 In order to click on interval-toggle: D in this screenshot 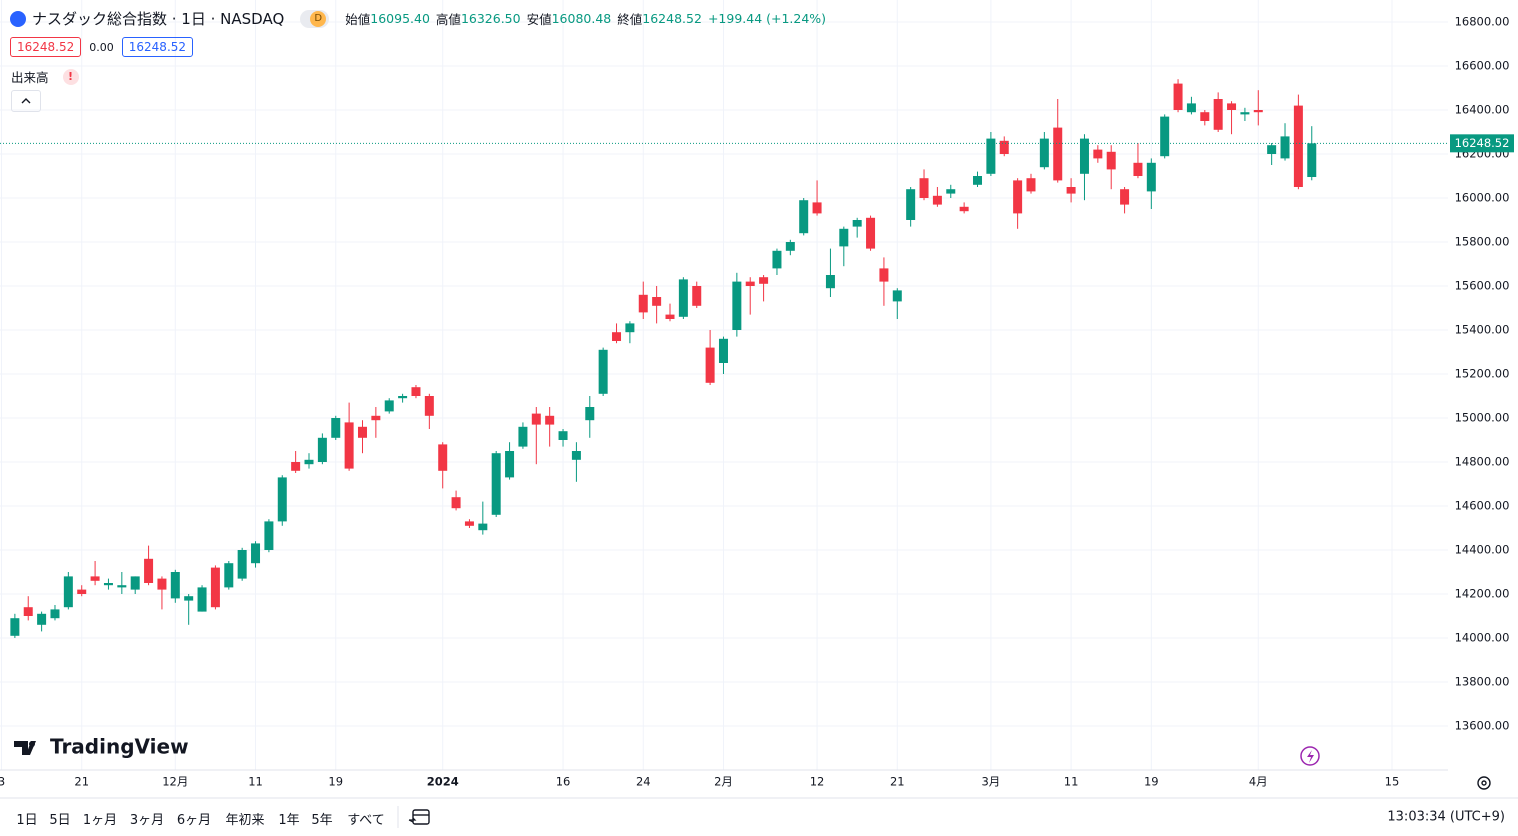, I will do `click(315, 18)`.